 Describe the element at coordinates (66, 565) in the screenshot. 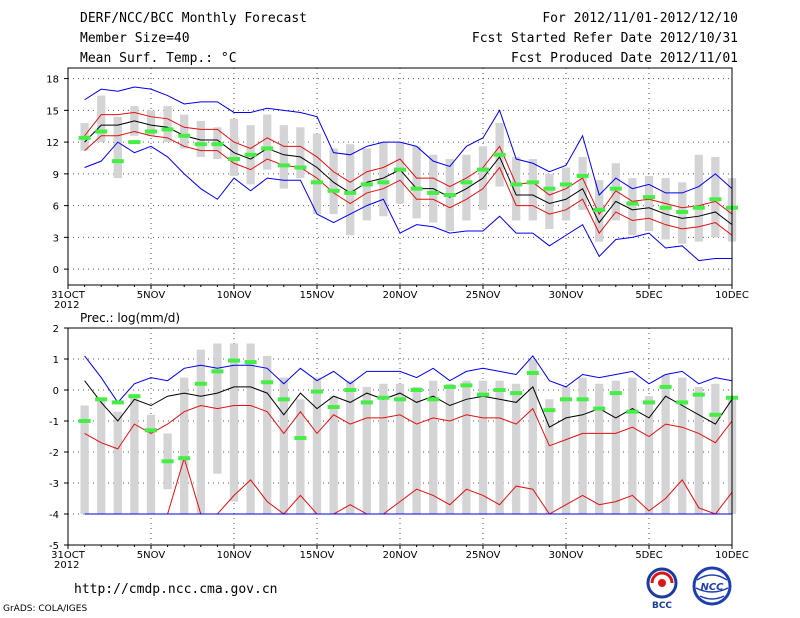

I see `x-year-label: 2012` at that location.